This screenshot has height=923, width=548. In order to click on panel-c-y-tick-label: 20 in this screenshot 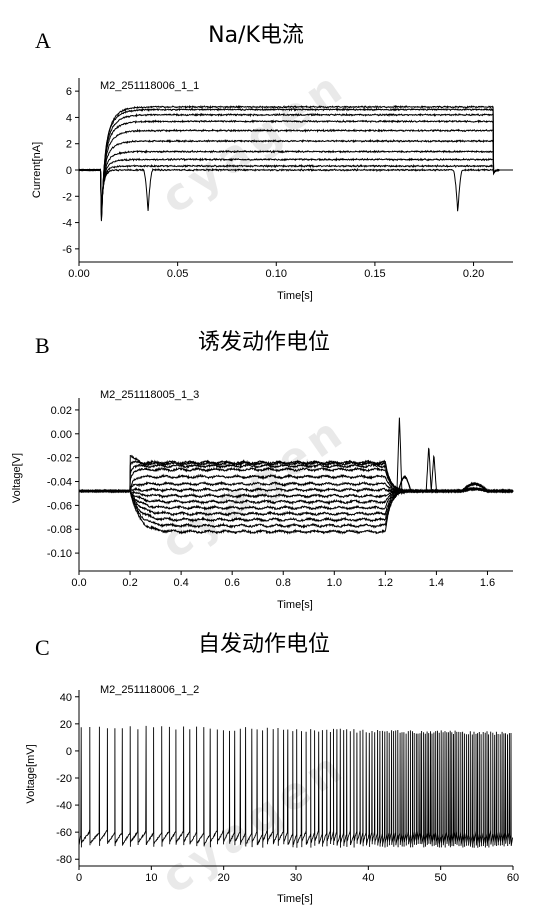, I will do `click(66, 725)`.